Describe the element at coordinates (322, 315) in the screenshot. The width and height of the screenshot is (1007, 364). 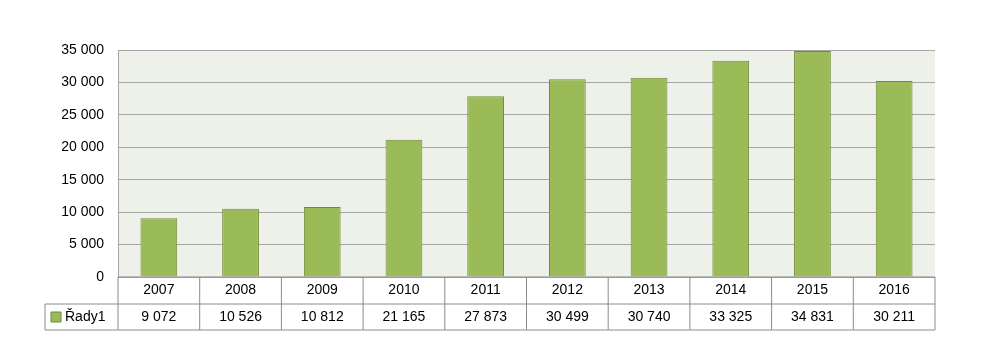
I see `data-label: 10 812` at that location.